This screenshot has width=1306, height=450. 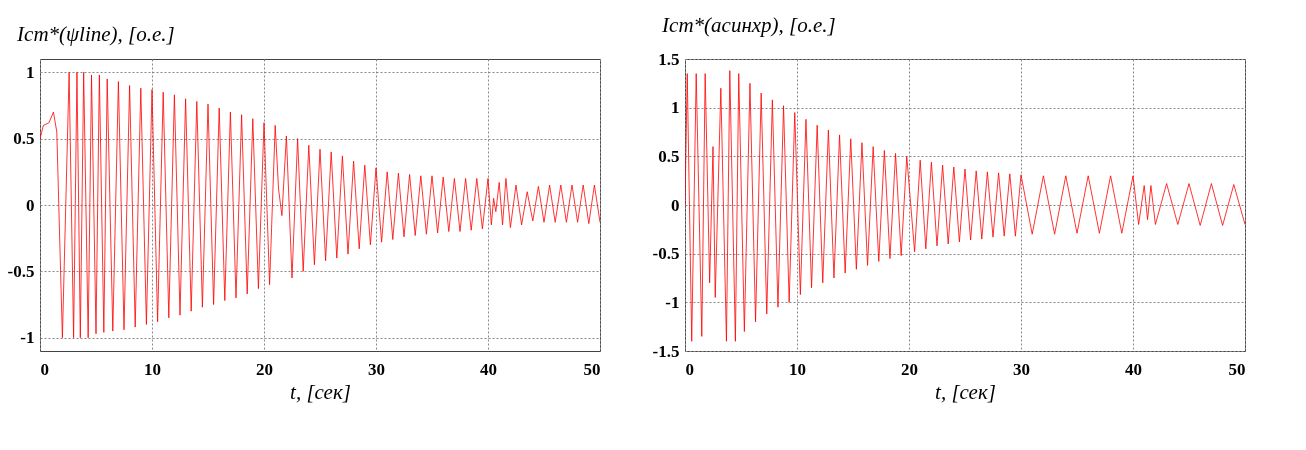 What do you see at coordinates (669, 59) in the screenshot?
I see `y-tick-label: 1.5` at bounding box center [669, 59].